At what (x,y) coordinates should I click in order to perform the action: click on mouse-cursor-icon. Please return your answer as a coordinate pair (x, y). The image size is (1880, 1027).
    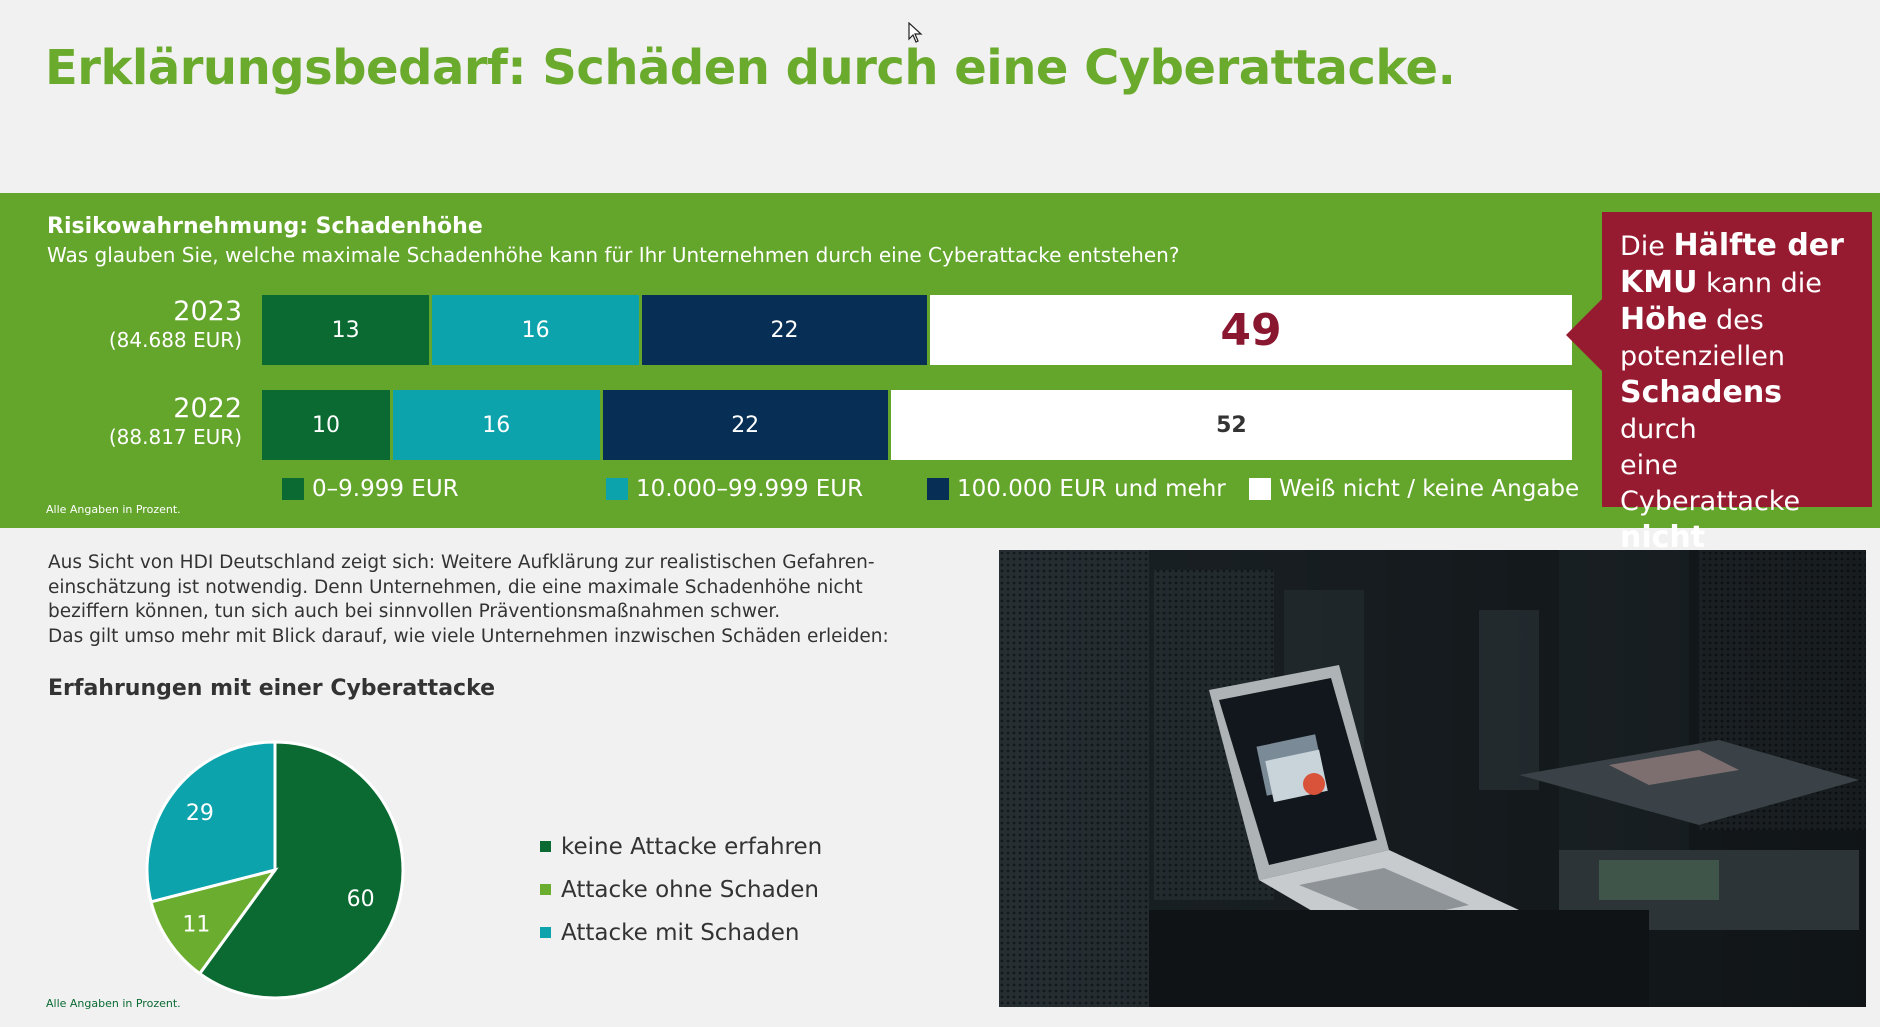
    Looking at the image, I should click on (915, 32).